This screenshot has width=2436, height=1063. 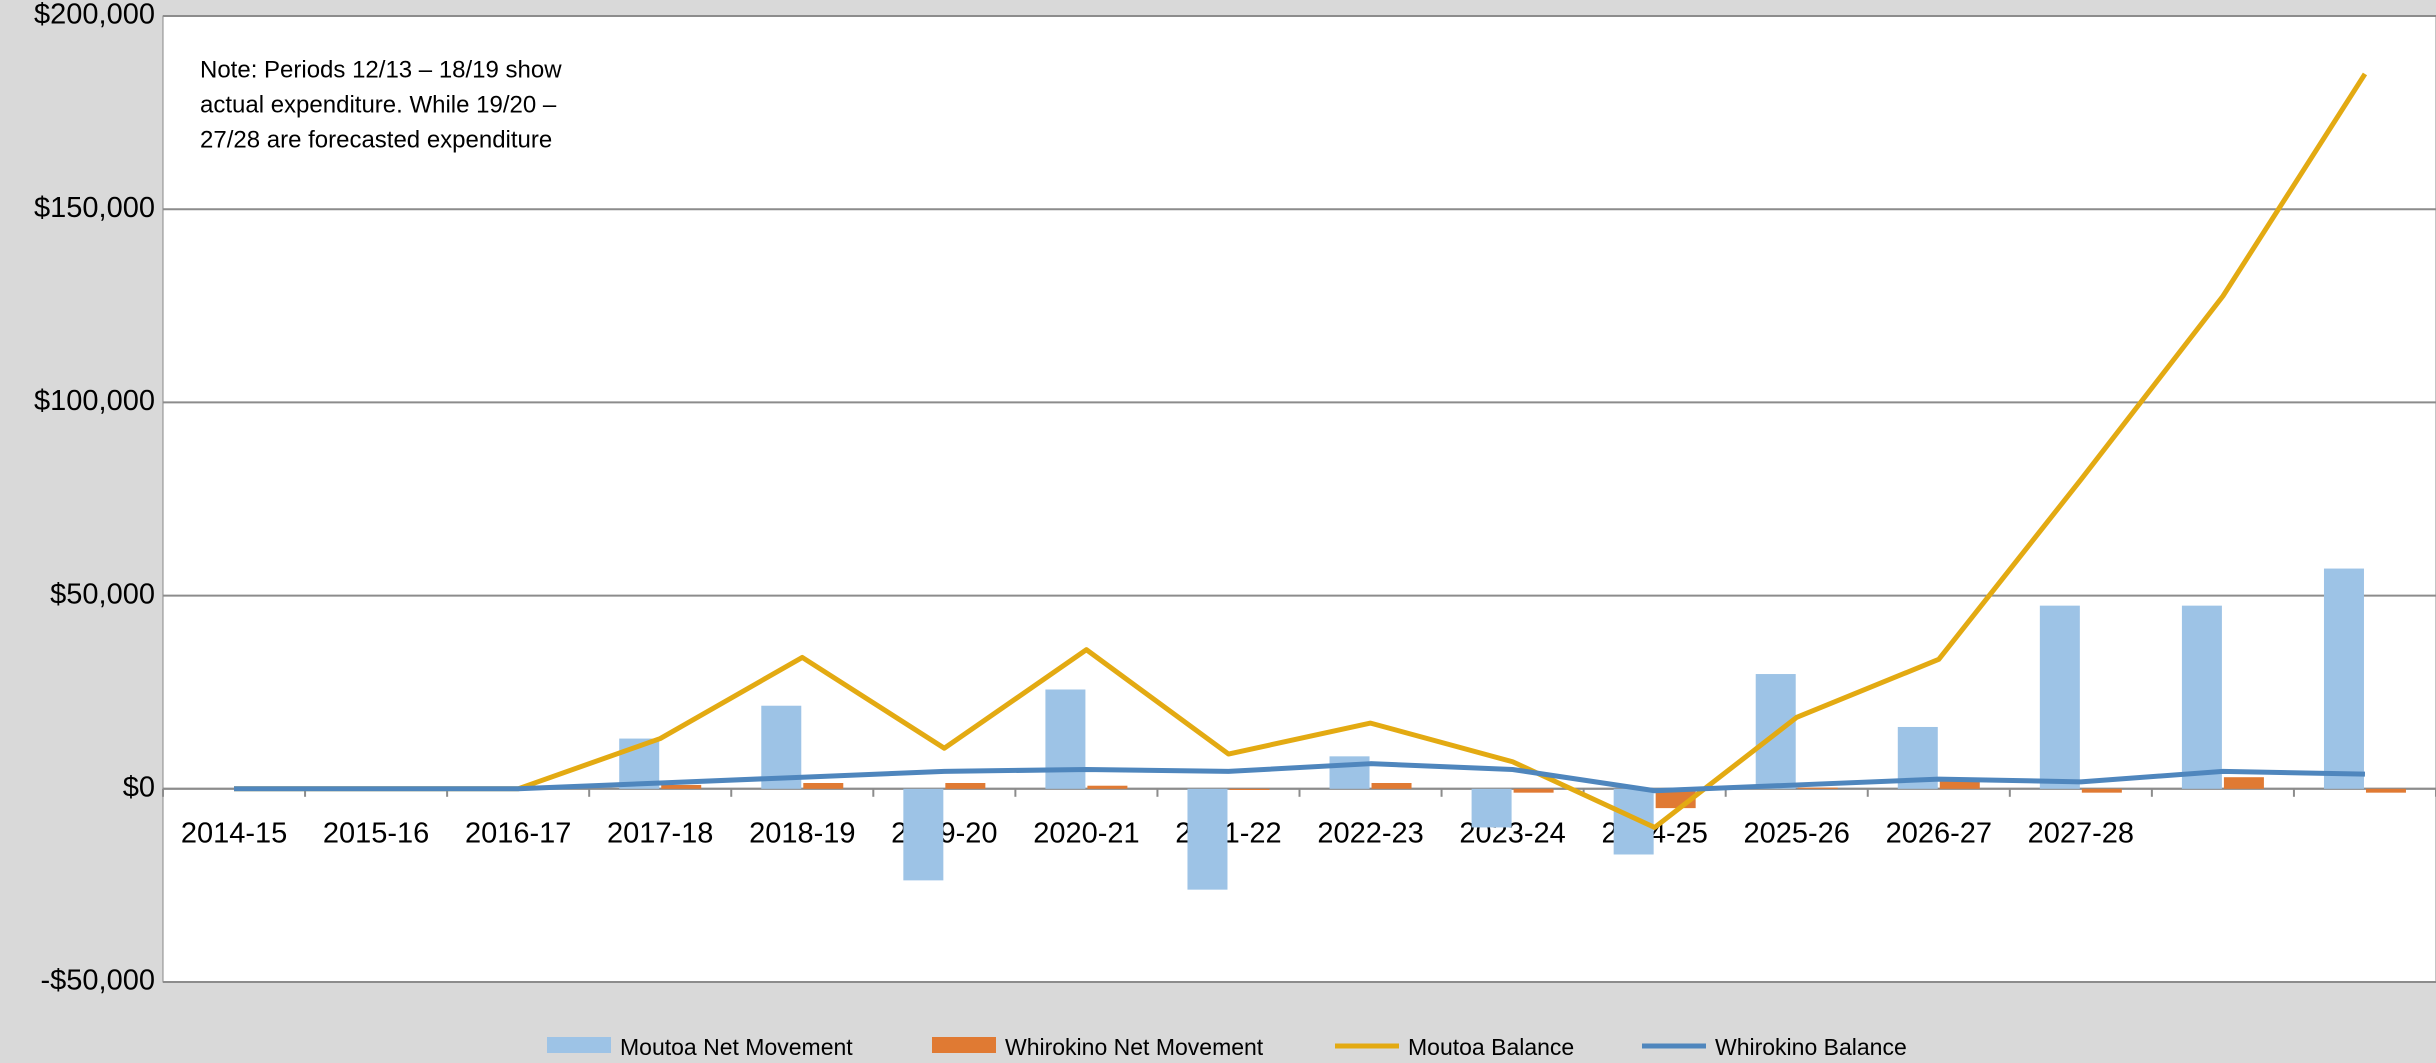 What do you see at coordinates (1811, 1047) in the screenshot?
I see `legend-label: Whirokino Balance` at bounding box center [1811, 1047].